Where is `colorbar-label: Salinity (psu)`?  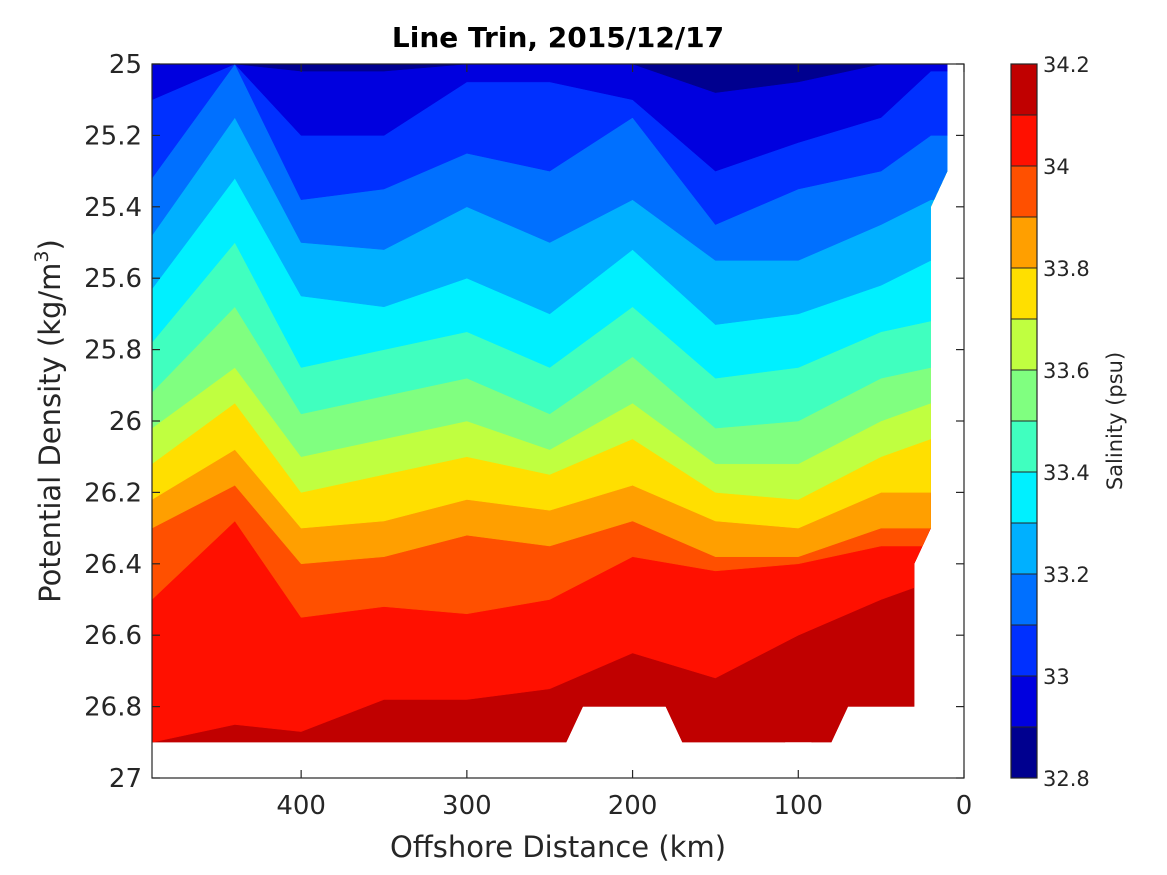 colorbar-label: Salinity (psu) is located at coordinates (1115, 421).